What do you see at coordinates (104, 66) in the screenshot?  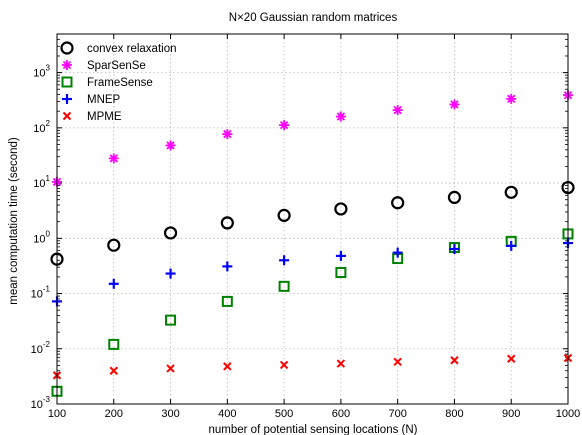 I see `legend-entry: SparSenSe` at bounding box center [104, 66].